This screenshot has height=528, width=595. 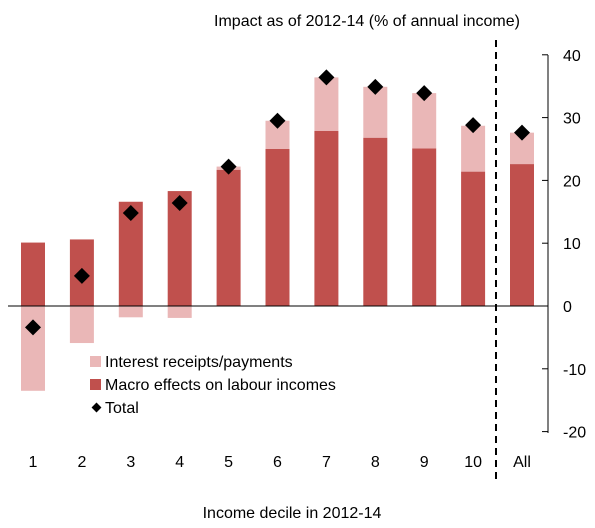 What do you see at coordinates (473, 462) in the screenshot?
I see `x-tick-label: 10` at bounding box center [473, 462].